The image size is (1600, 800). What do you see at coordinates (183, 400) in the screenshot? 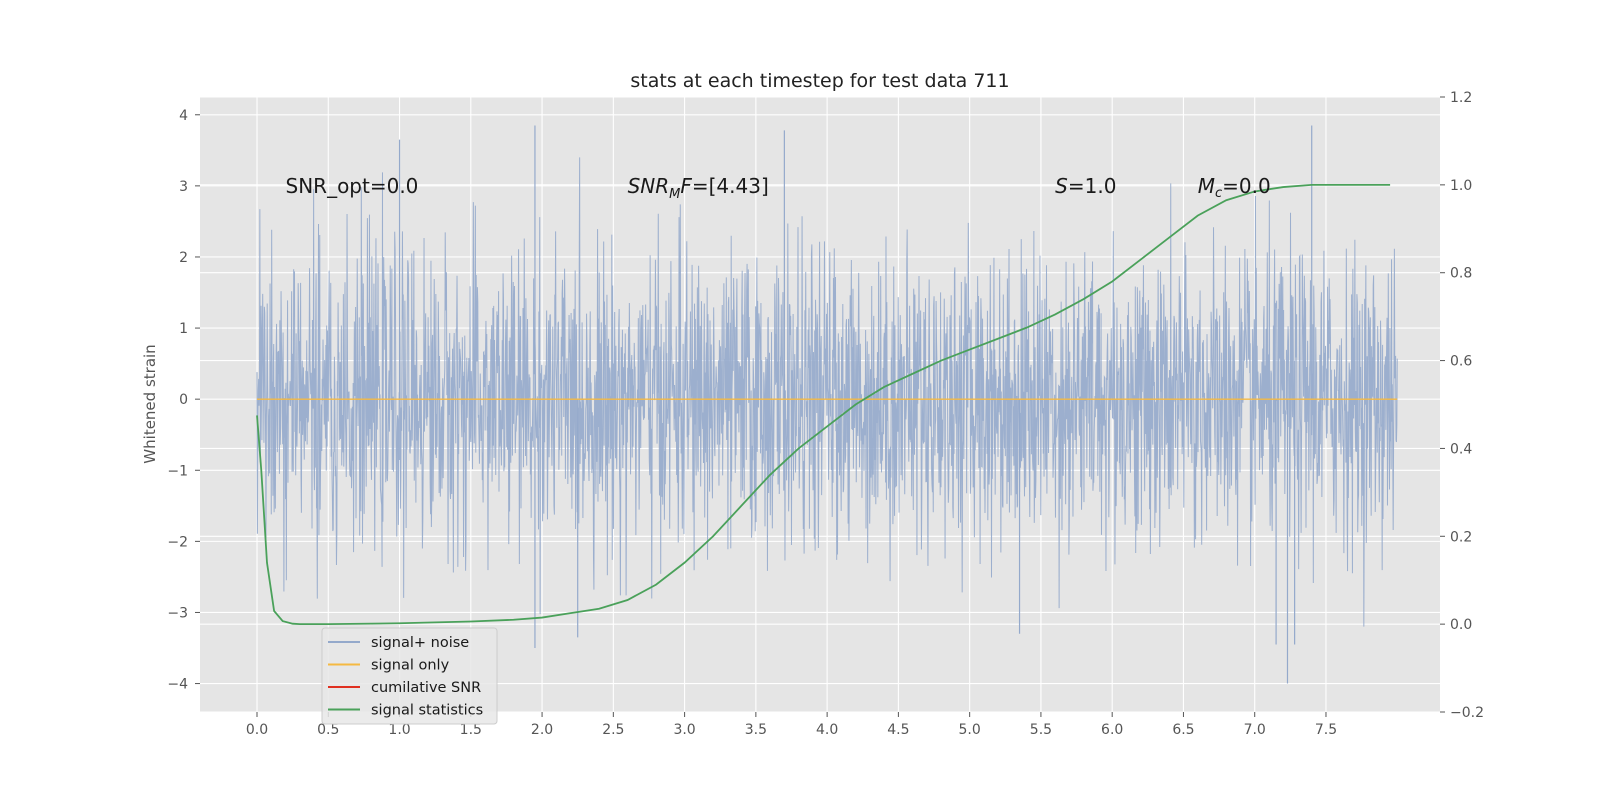
I see `y-tick-label: 0` at bounding box center [183, 400].